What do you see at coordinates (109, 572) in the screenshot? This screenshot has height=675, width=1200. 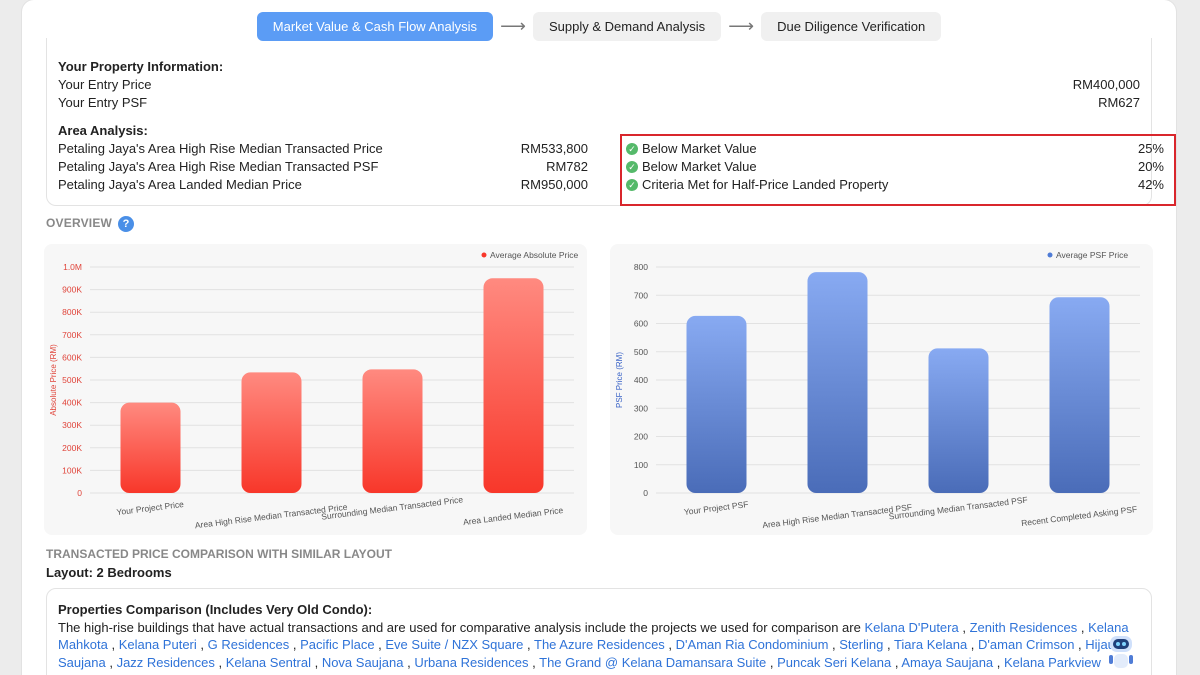 I see `layout-label: Layout: 2 Bedrooms` at bounding box center [109, 572].